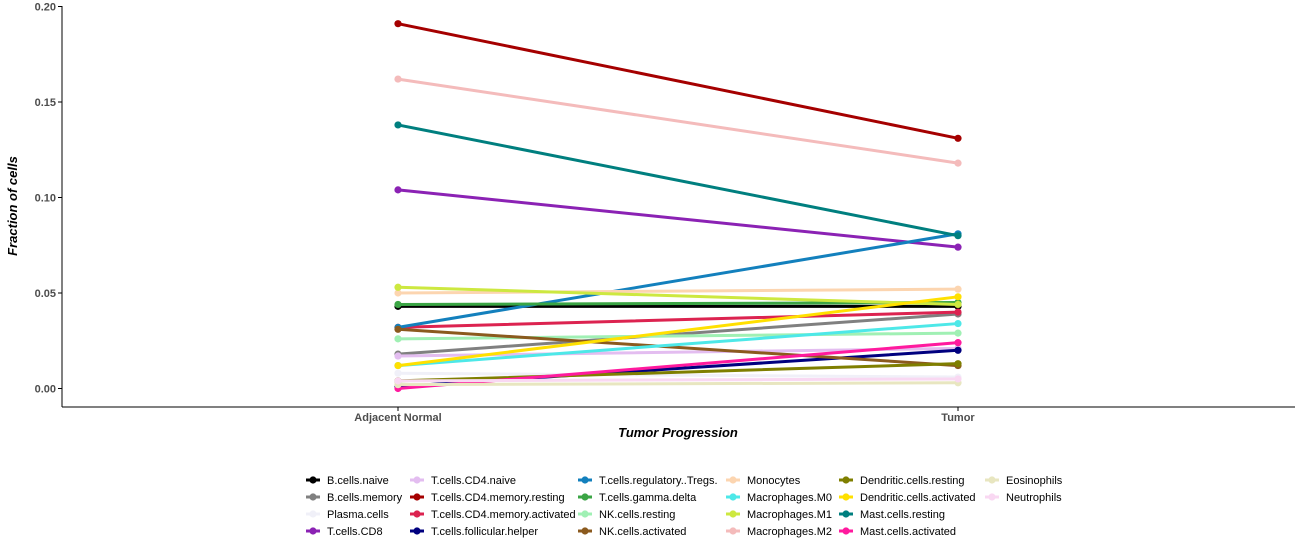 Image resolution: width=1300 pixels, height=550 pixels. I want to click on legend-item: NK.cells.resting, so click(626, 515).